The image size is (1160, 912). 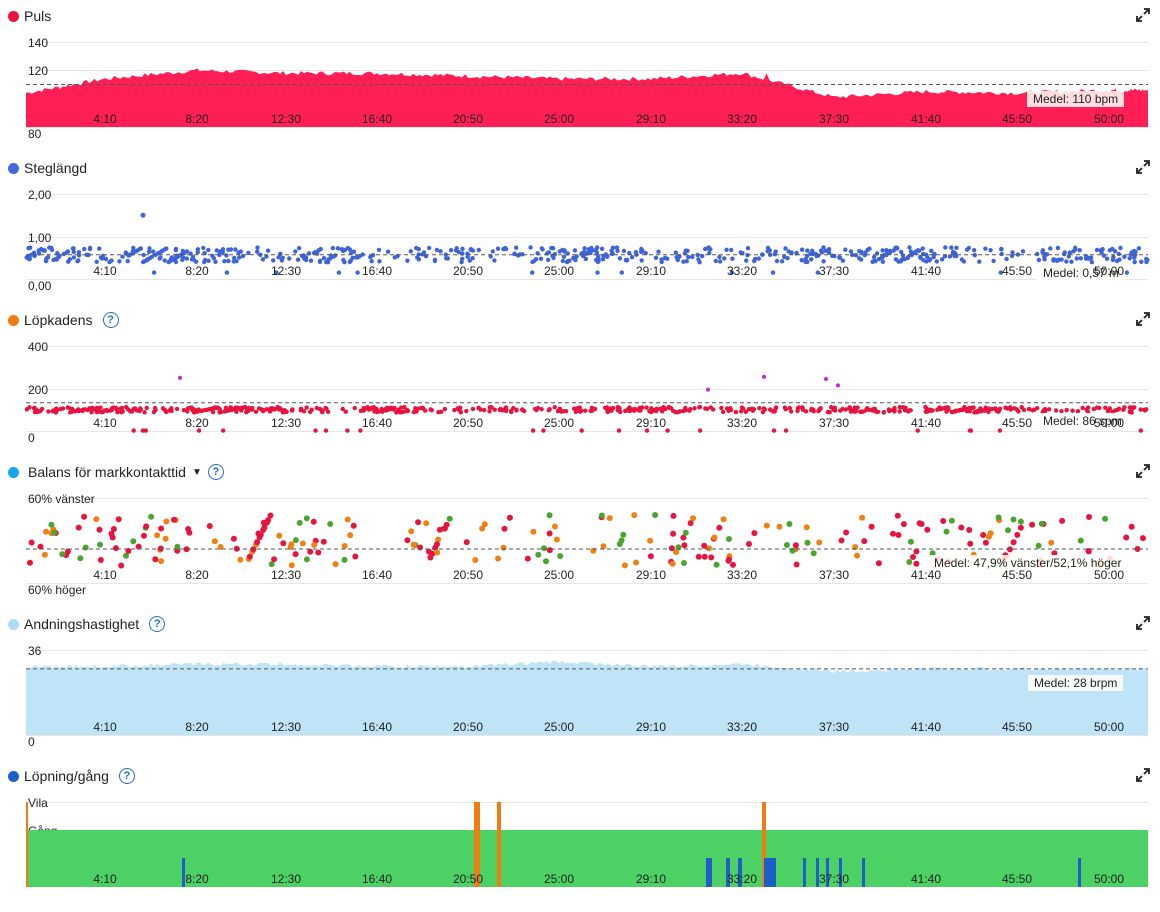 I want to click on x-axis-label: 45:50, so click(x=1017, y=879).